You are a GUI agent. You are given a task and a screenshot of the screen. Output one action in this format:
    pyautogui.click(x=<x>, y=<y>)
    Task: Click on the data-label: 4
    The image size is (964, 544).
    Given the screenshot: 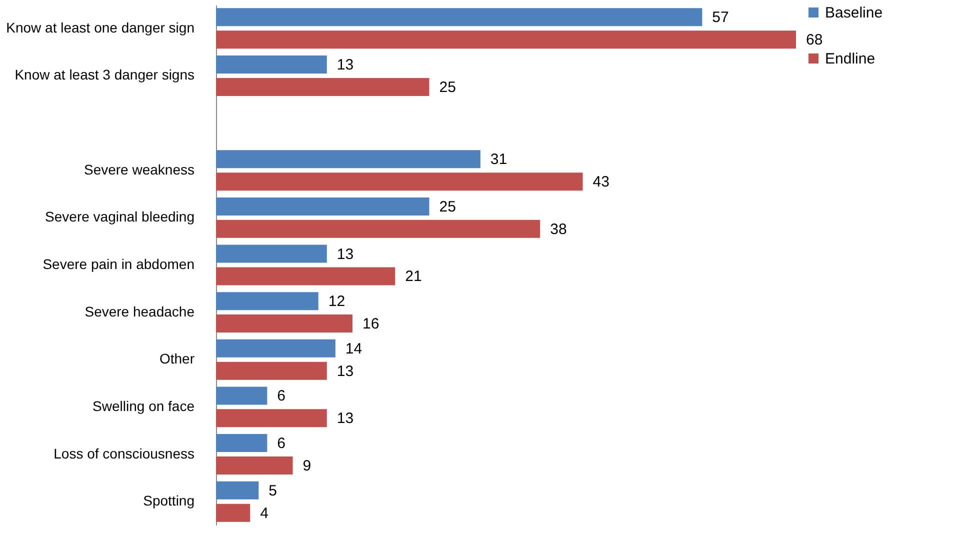 What is the action you would take?
    pyautogui.click(x=264, y=513)
    